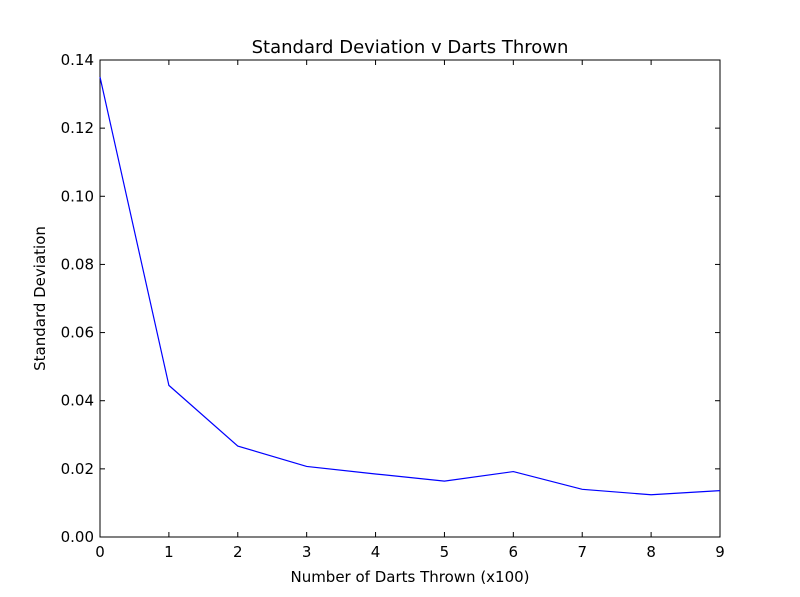 The height and width of the screenshot is (597, 800). What do you see at coordinates (77, 537) in the screenshot?
I see `y-tick-label: 0.00` at bounding box center [77, 537].